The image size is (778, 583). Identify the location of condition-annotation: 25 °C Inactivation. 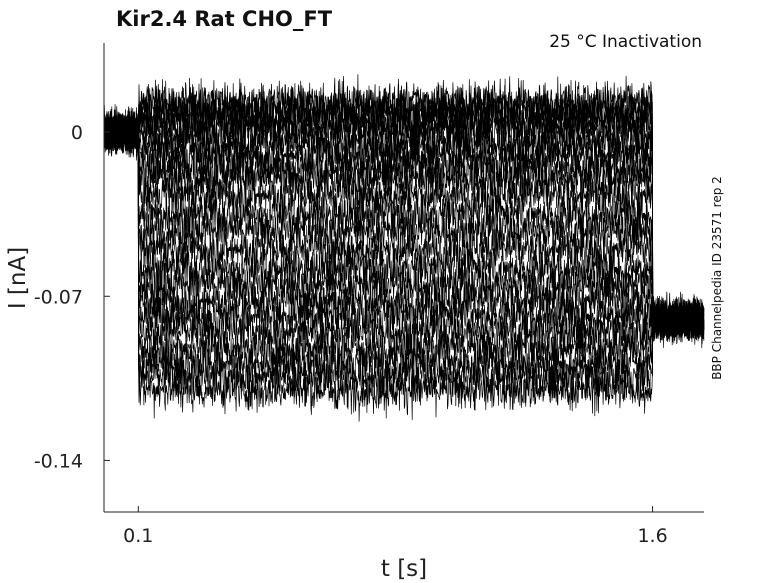
(625, 42).